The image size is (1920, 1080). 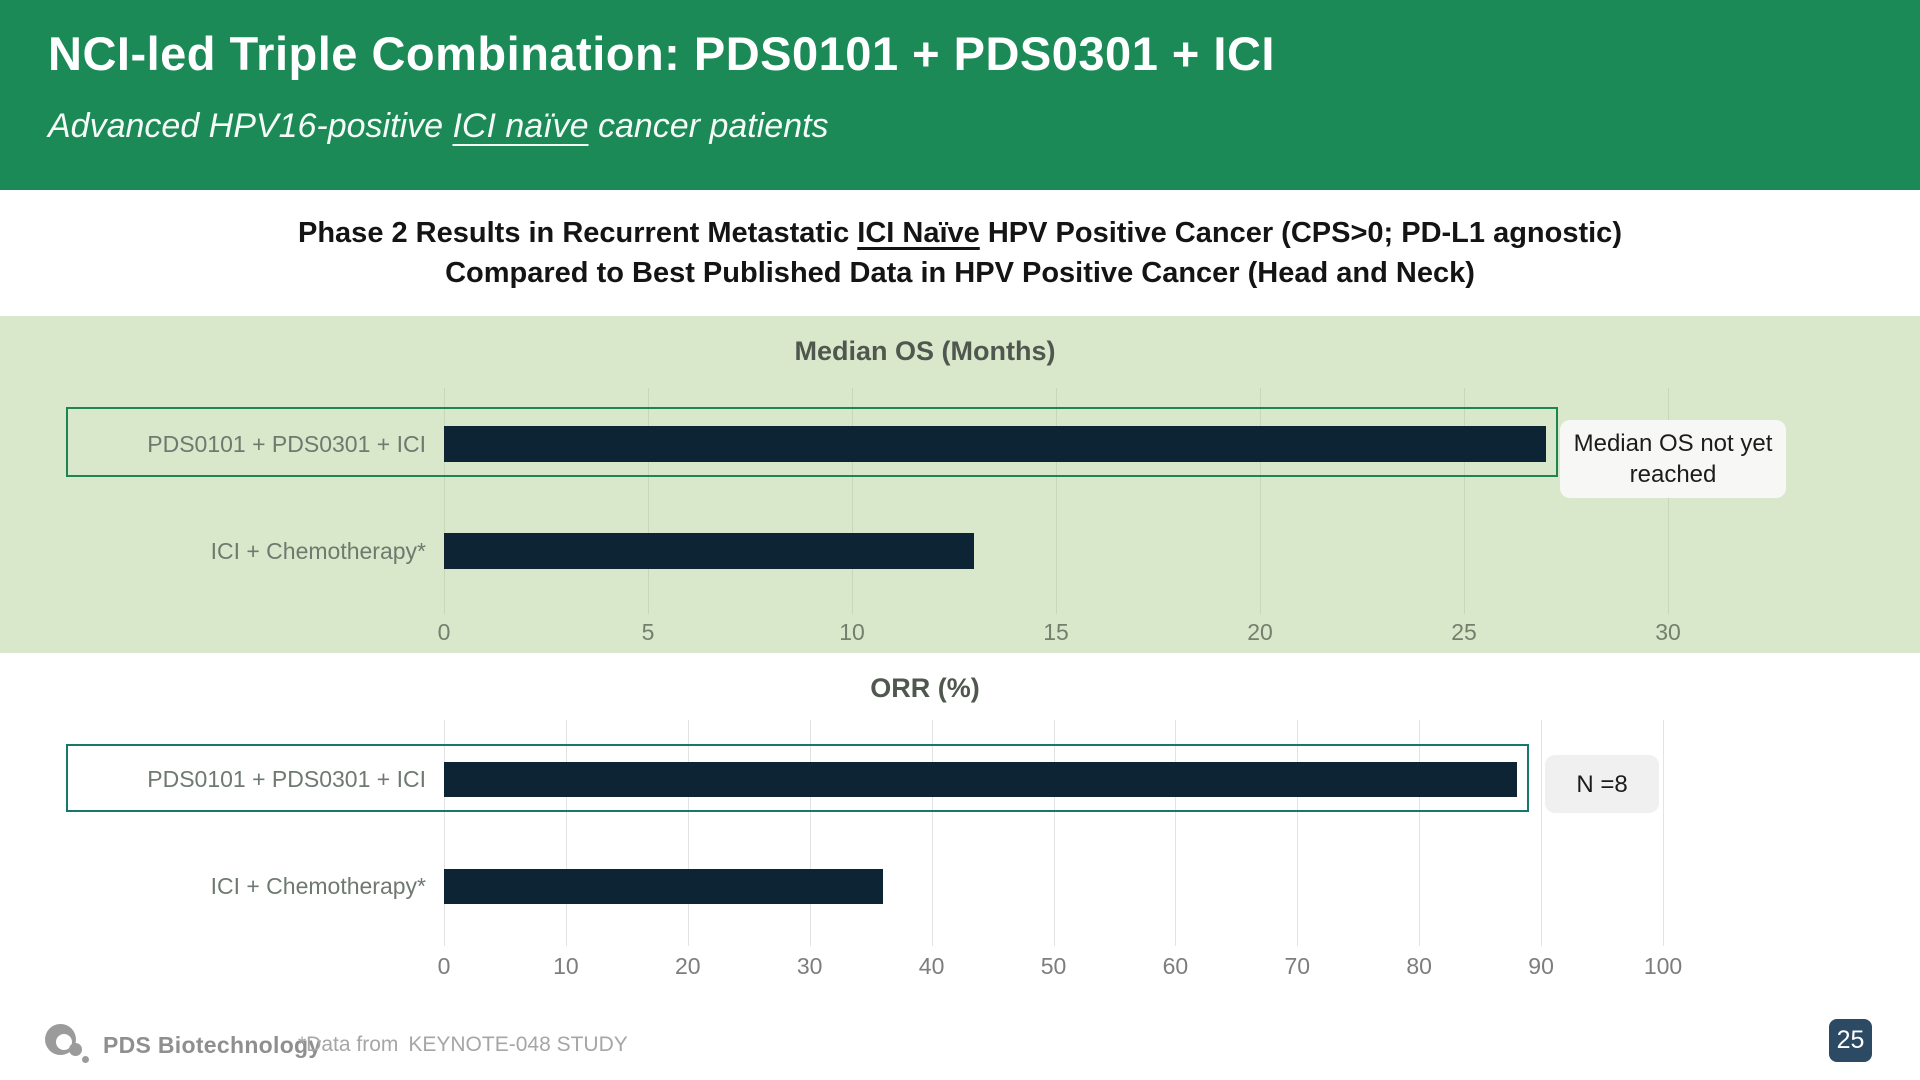 I want to click on subtitle-text-post: cancer patients, so click(x=708, y=126).